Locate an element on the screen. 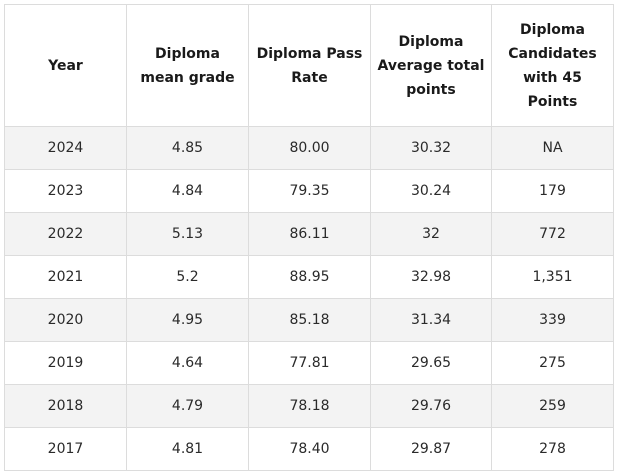 The image size is (617, 476). table-row: 2022 5.13 86.11 32 772 is located at coordinates (309, 234).